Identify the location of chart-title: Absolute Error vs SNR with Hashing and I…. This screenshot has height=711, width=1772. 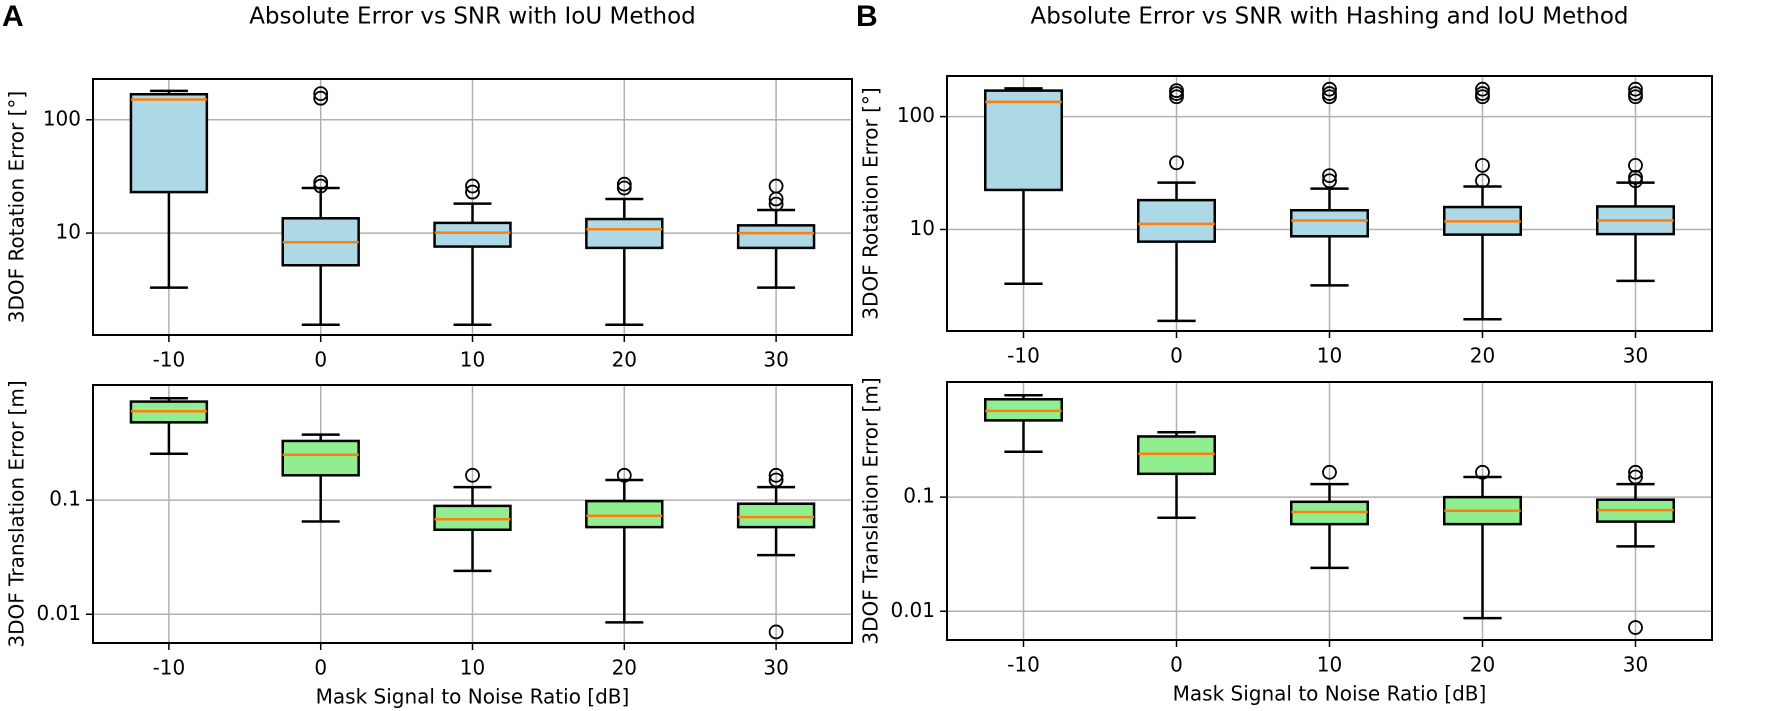
(1330, 17).